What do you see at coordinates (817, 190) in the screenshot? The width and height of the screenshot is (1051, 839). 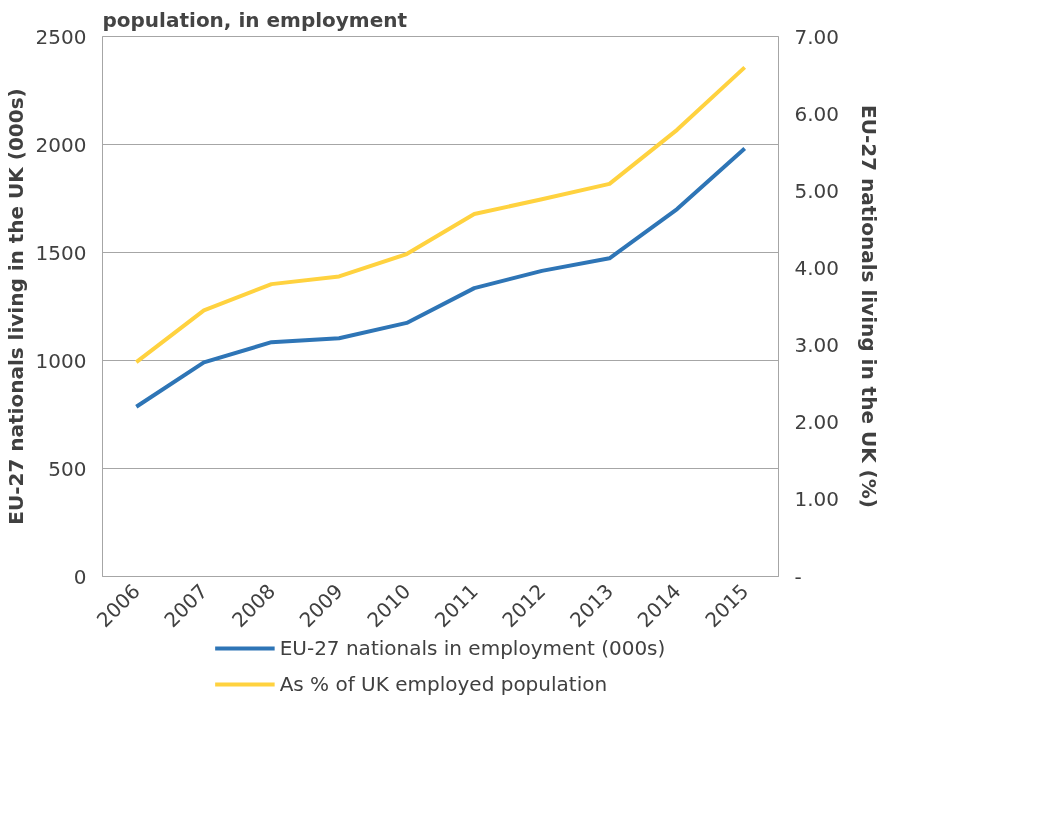 I see `y2-tick-label: 5.00` at bounding box center [817, 190].